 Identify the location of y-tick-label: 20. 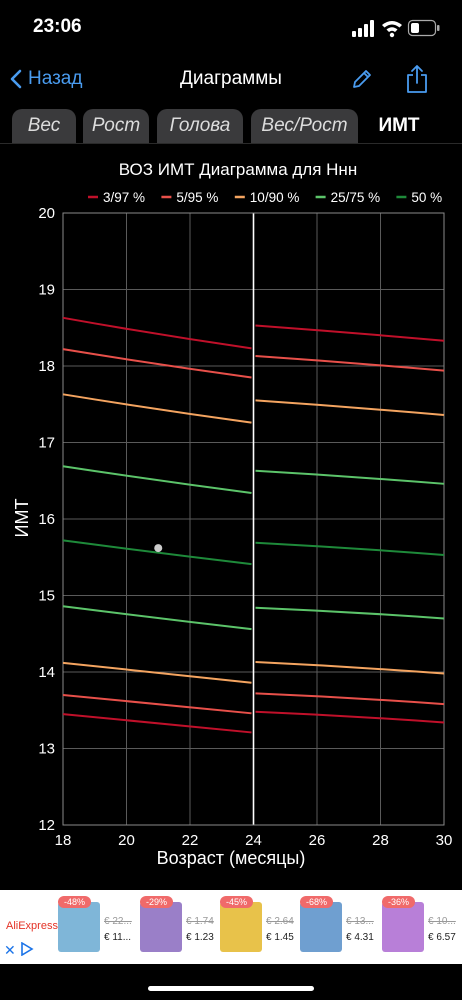
(46, 213).